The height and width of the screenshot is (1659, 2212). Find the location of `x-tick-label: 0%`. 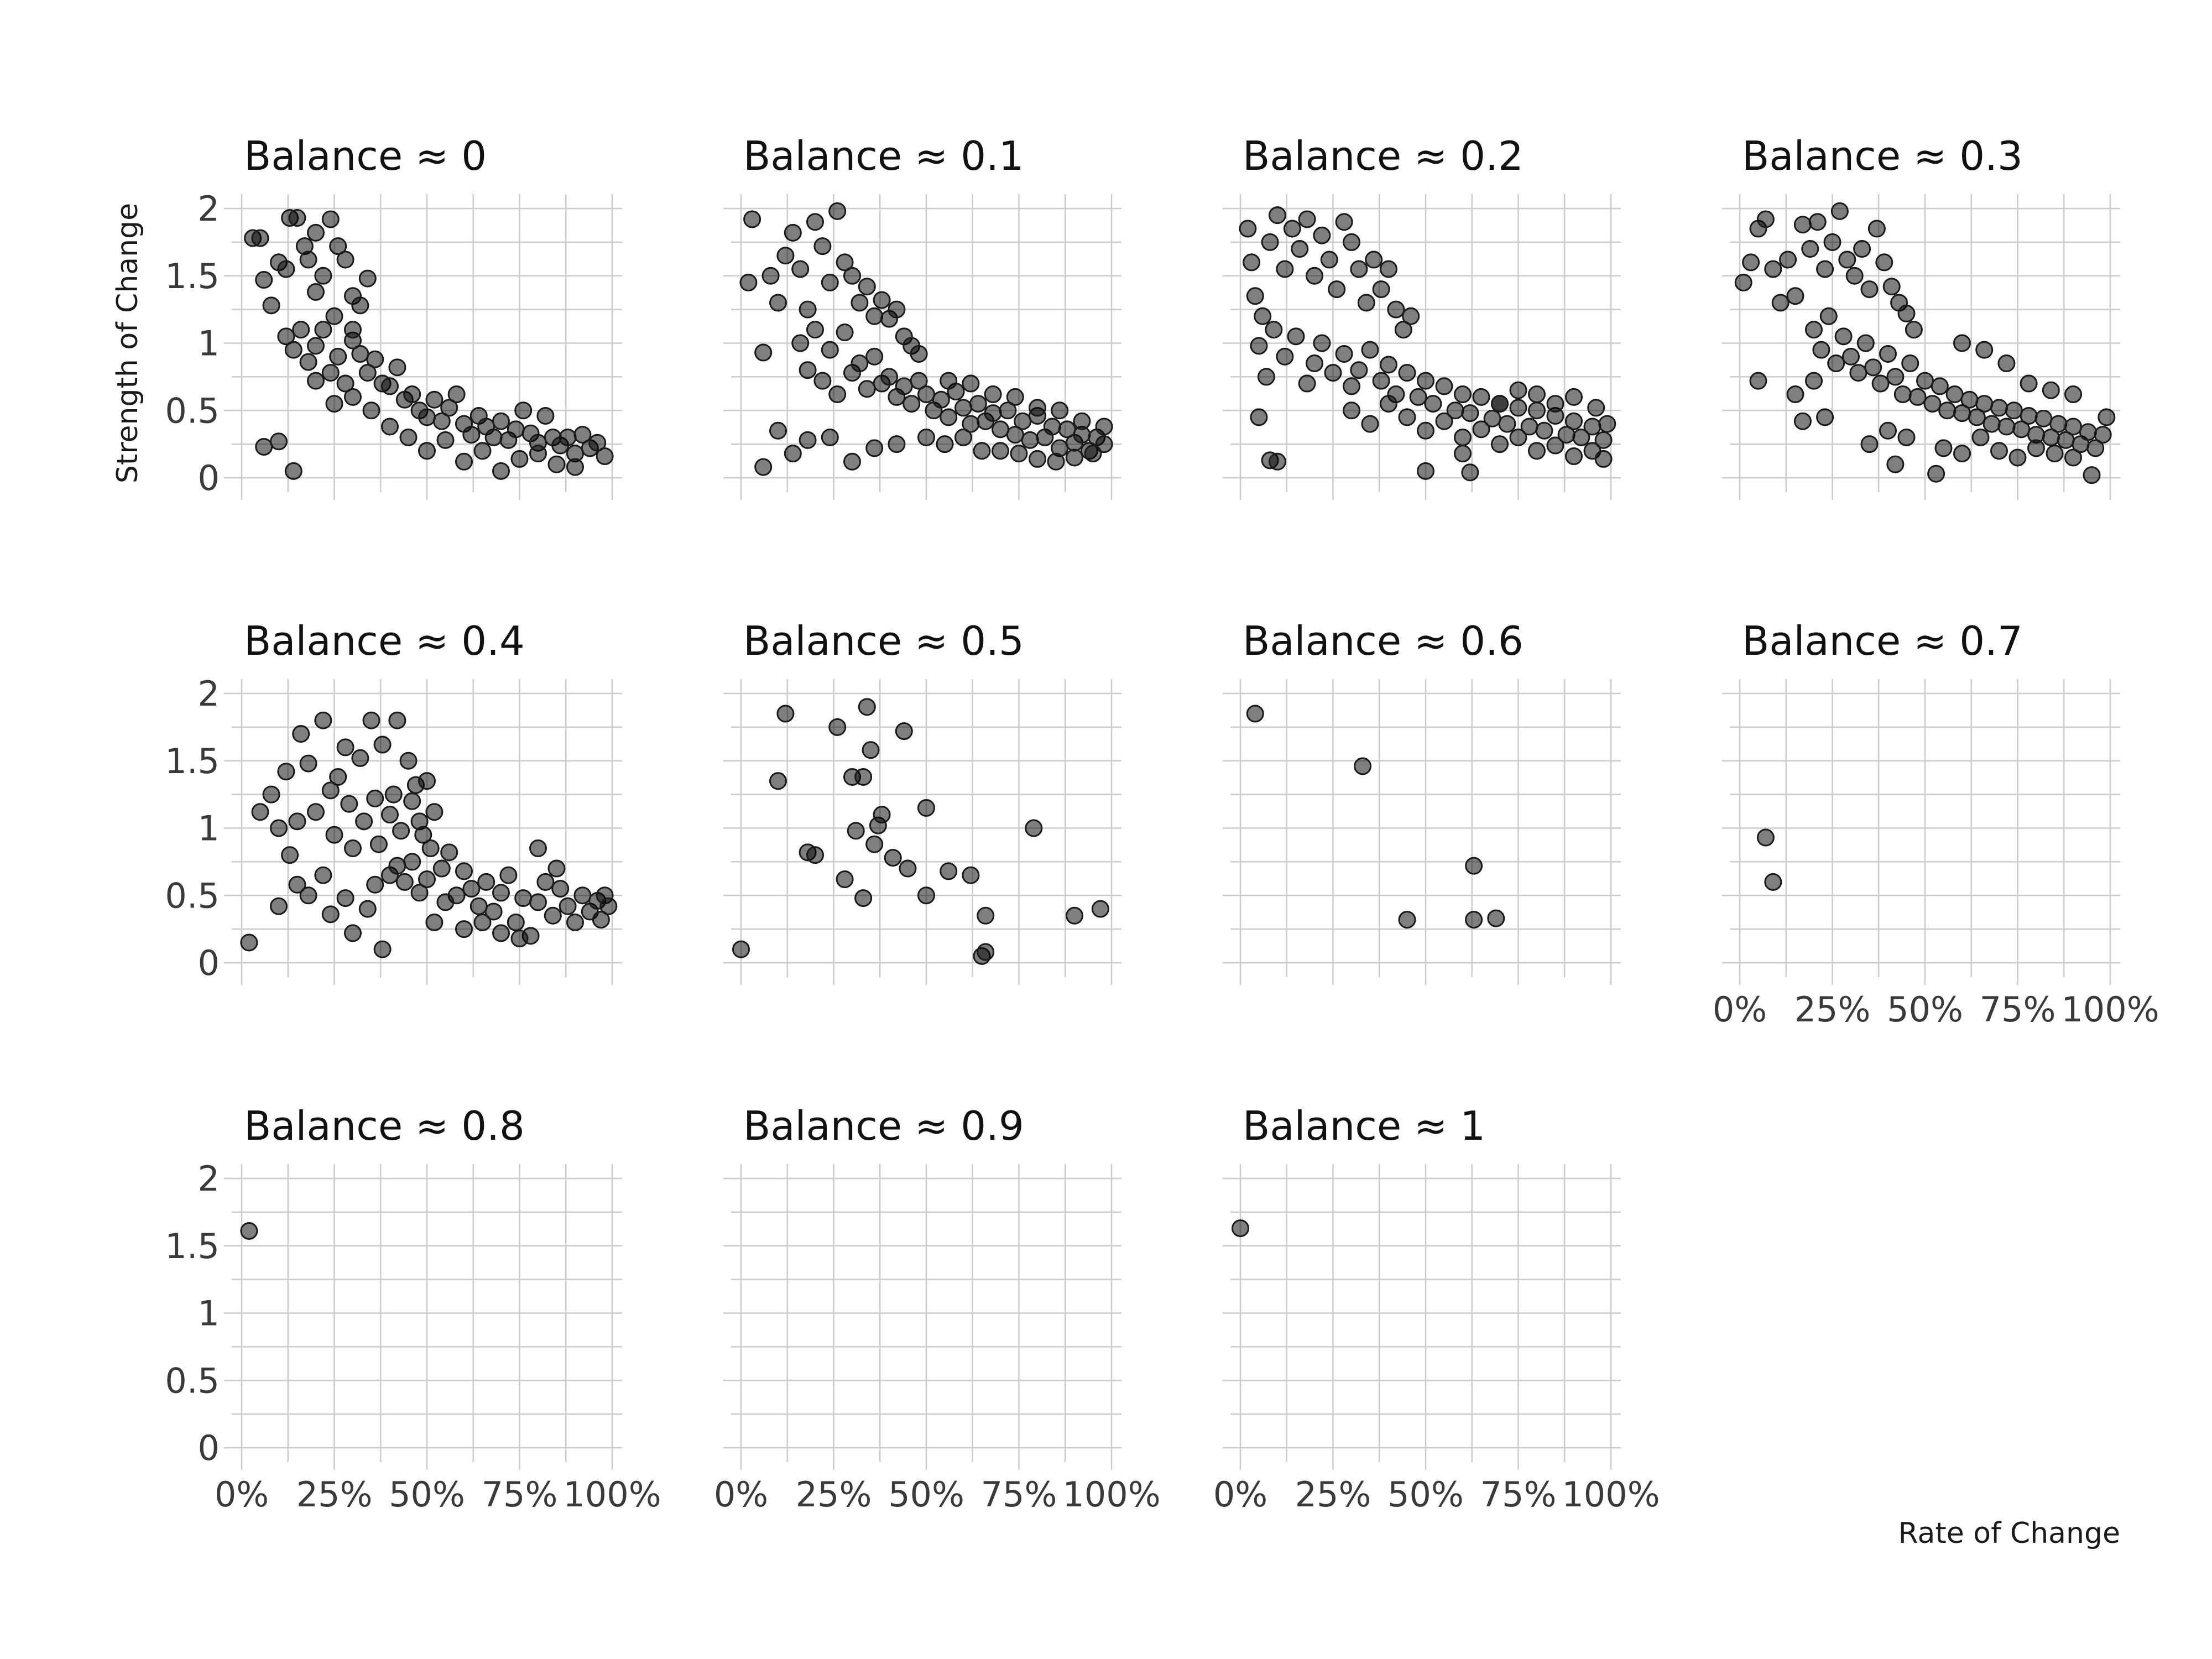

x-tick-label: 0% is located at coordinates (242, 1494).